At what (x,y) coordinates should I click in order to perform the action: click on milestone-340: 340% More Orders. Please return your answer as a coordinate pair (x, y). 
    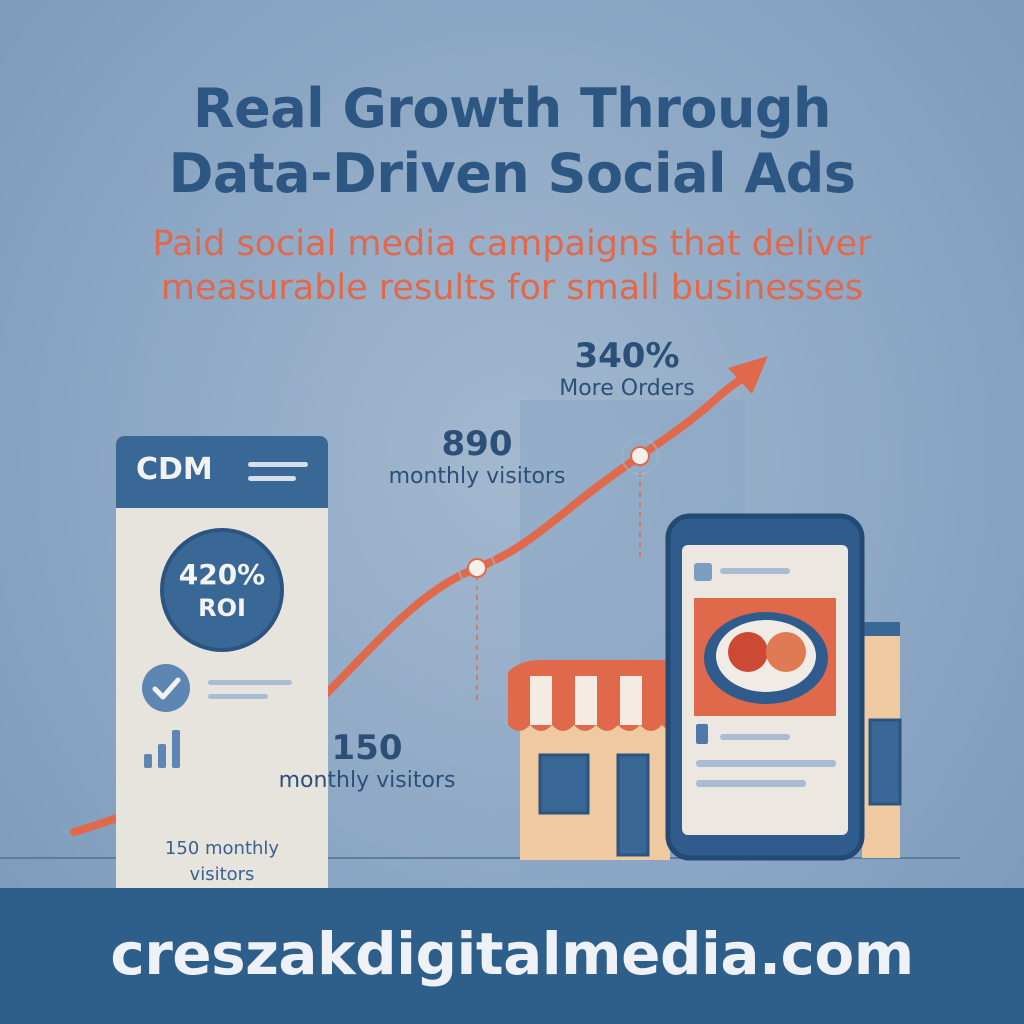
    Looking at the image, I should click on (627, 368).